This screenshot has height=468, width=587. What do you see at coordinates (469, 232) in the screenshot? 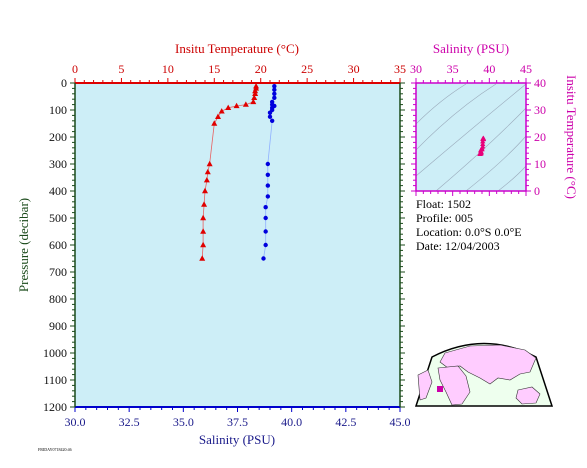
I see `location-label: Location: 0.0°S 0.0°E` at bounding box center [469, 232].